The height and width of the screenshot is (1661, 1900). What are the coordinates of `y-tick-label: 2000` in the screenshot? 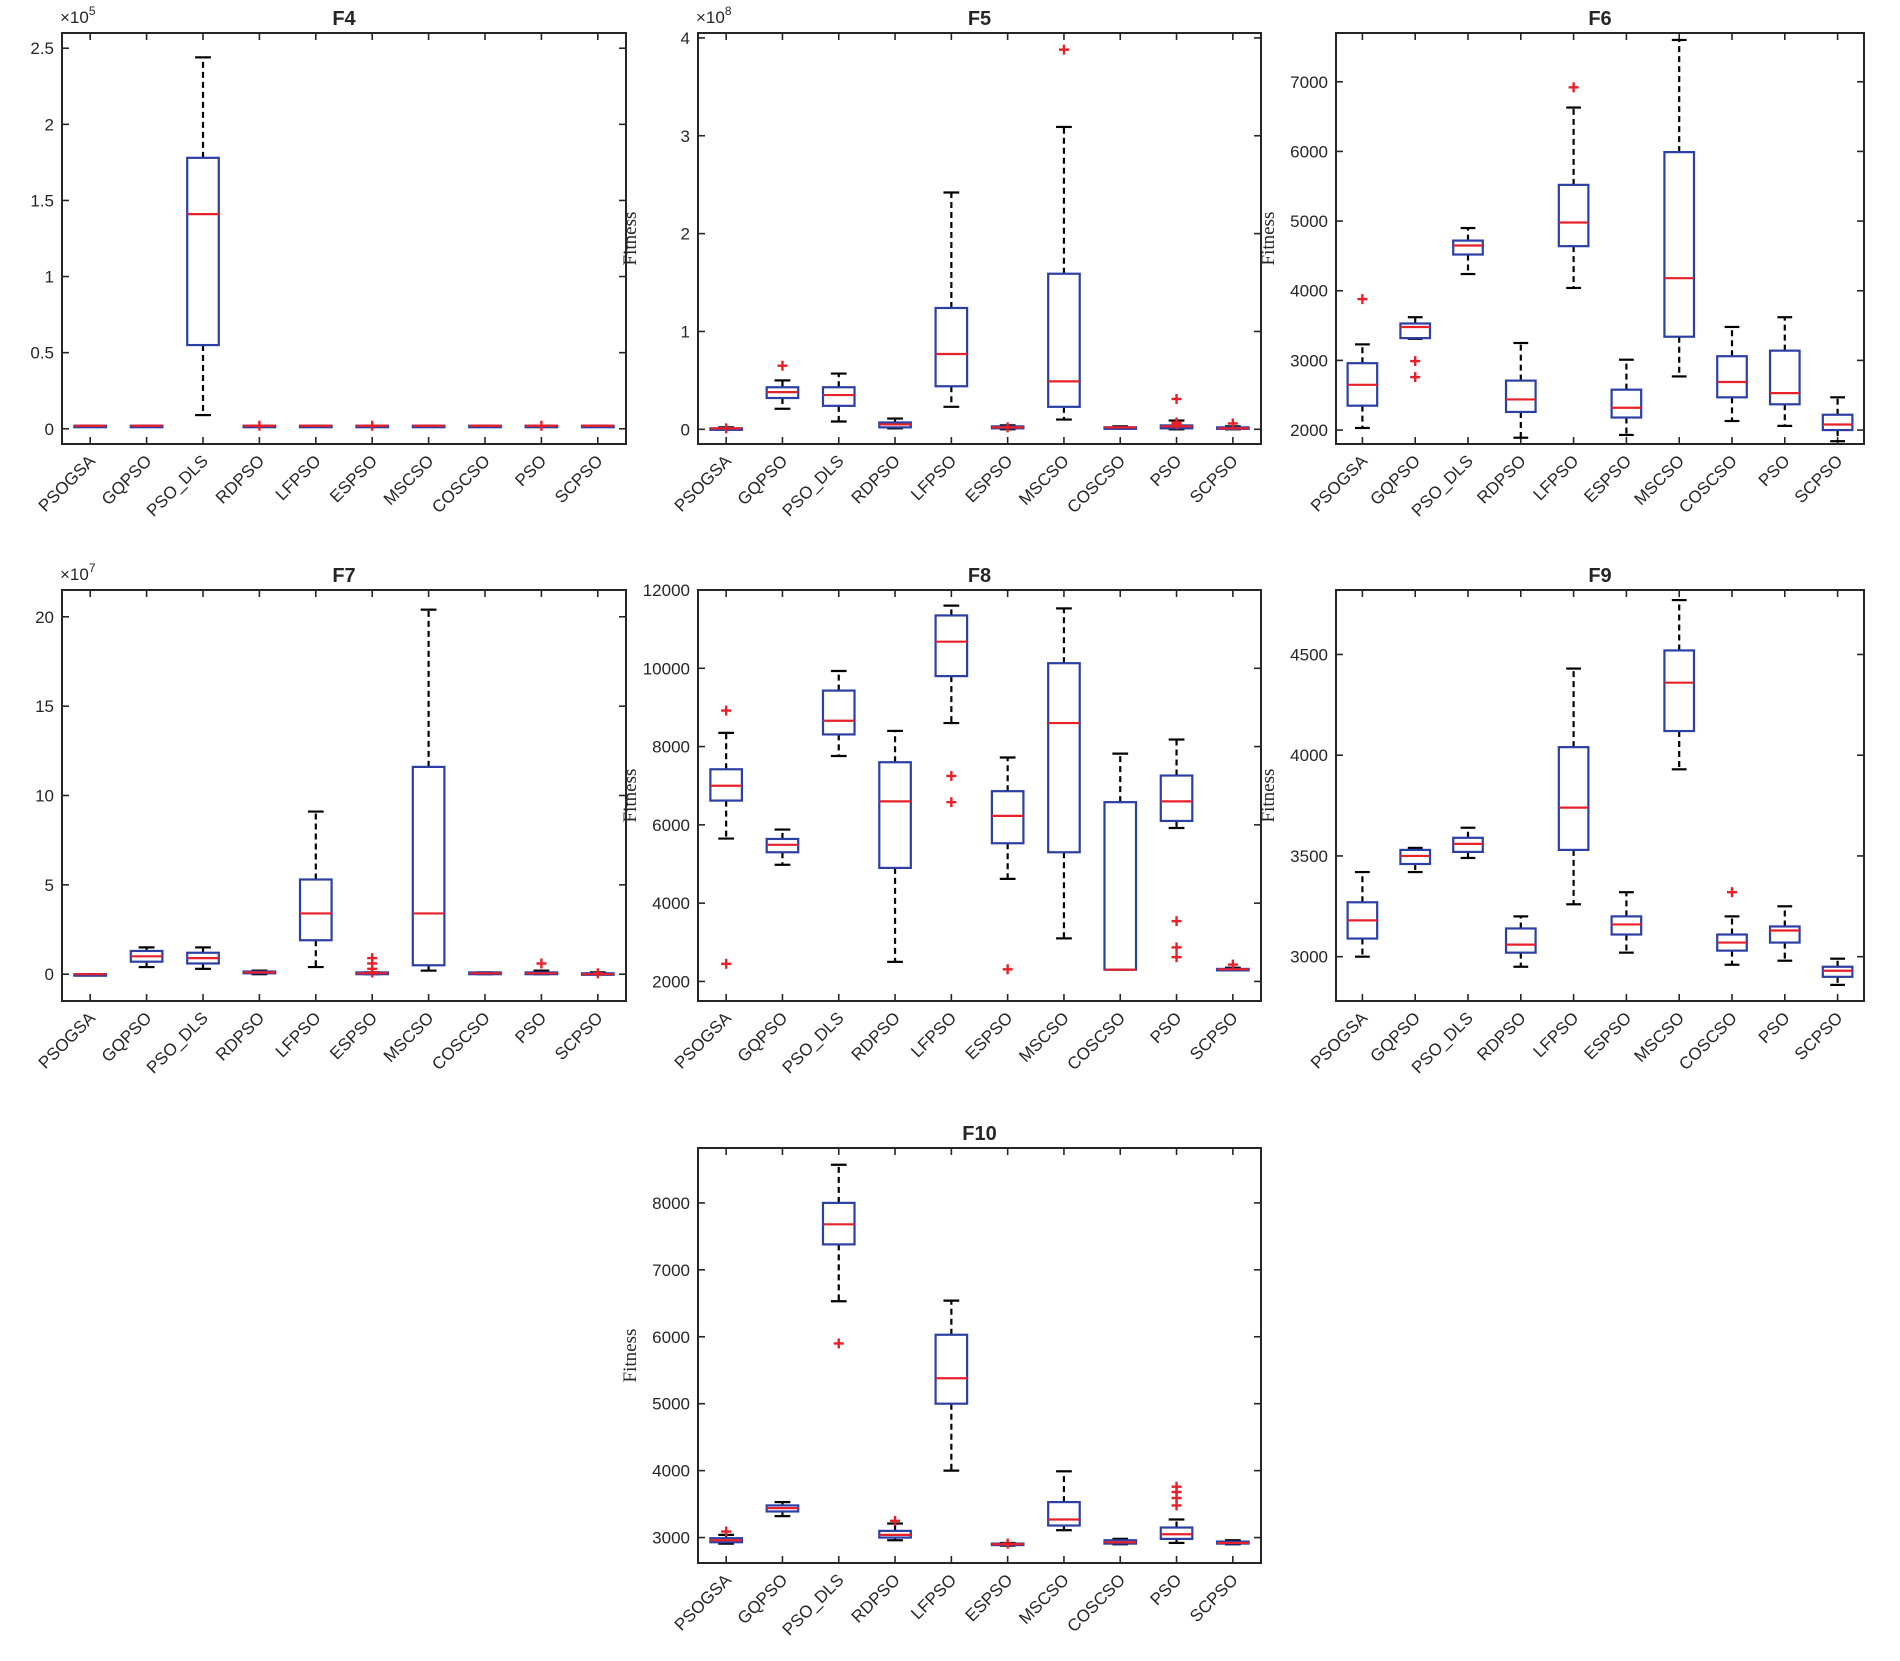 It's located at (1309, 430).